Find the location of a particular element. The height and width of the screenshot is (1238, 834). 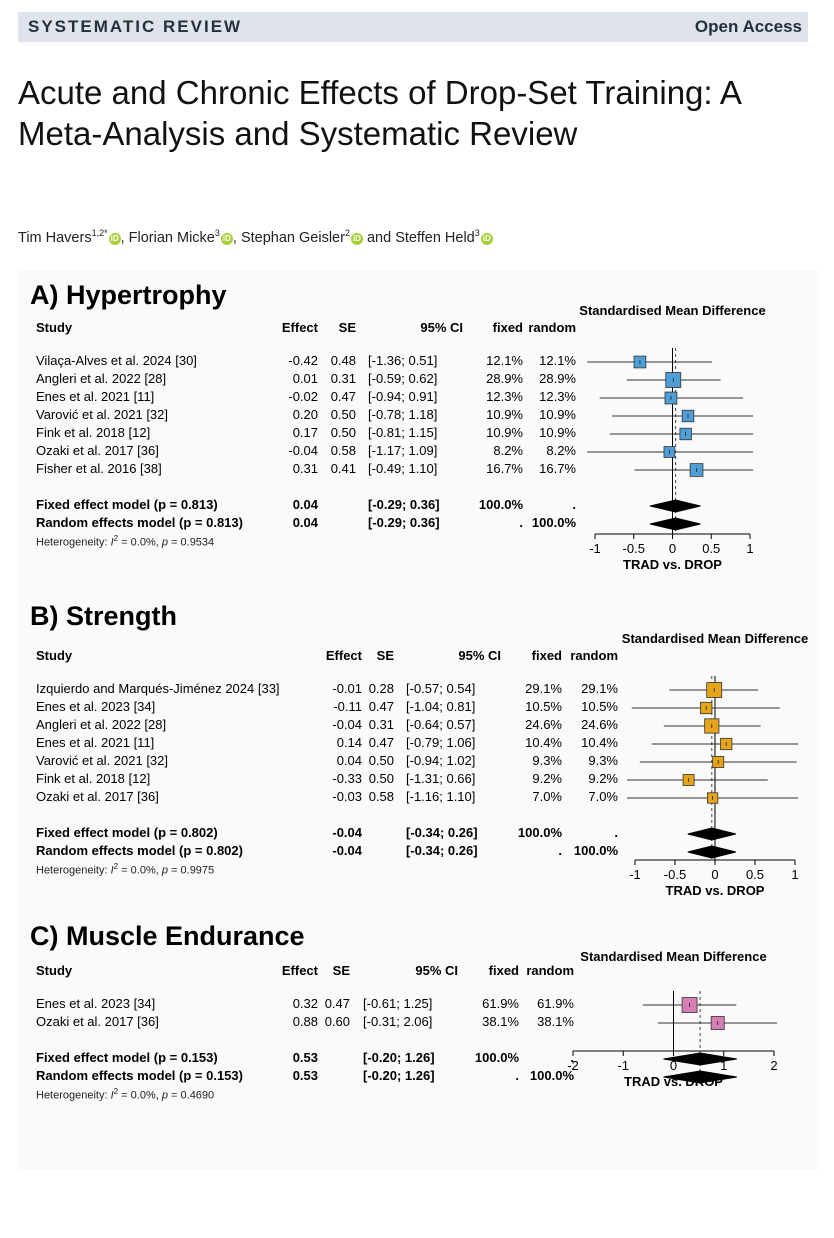

article-type-label: SYSTEMATIC REVIEW is located at coordinates (135, 26).